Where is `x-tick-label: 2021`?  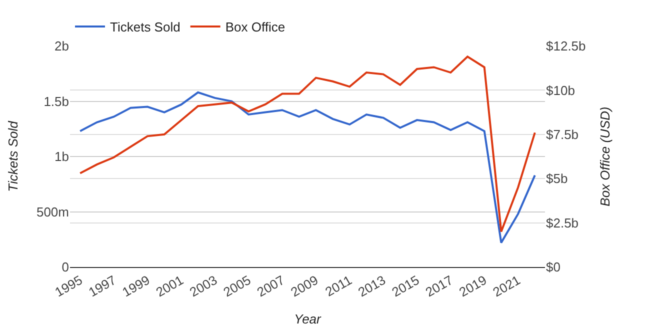 x-tick-label: 2021 is located at coordinates (506, 286).